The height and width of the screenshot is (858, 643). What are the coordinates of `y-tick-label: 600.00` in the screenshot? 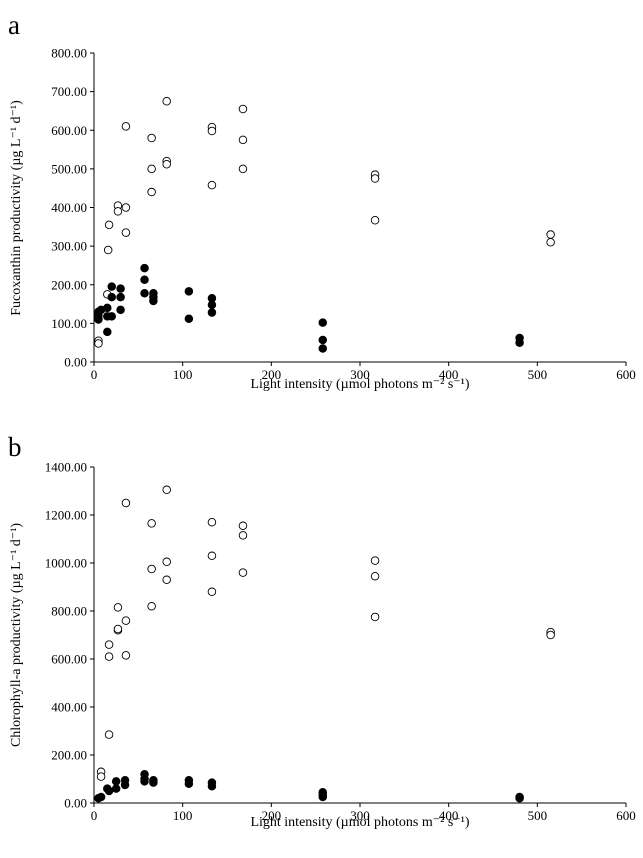 It's located at (69, 659).